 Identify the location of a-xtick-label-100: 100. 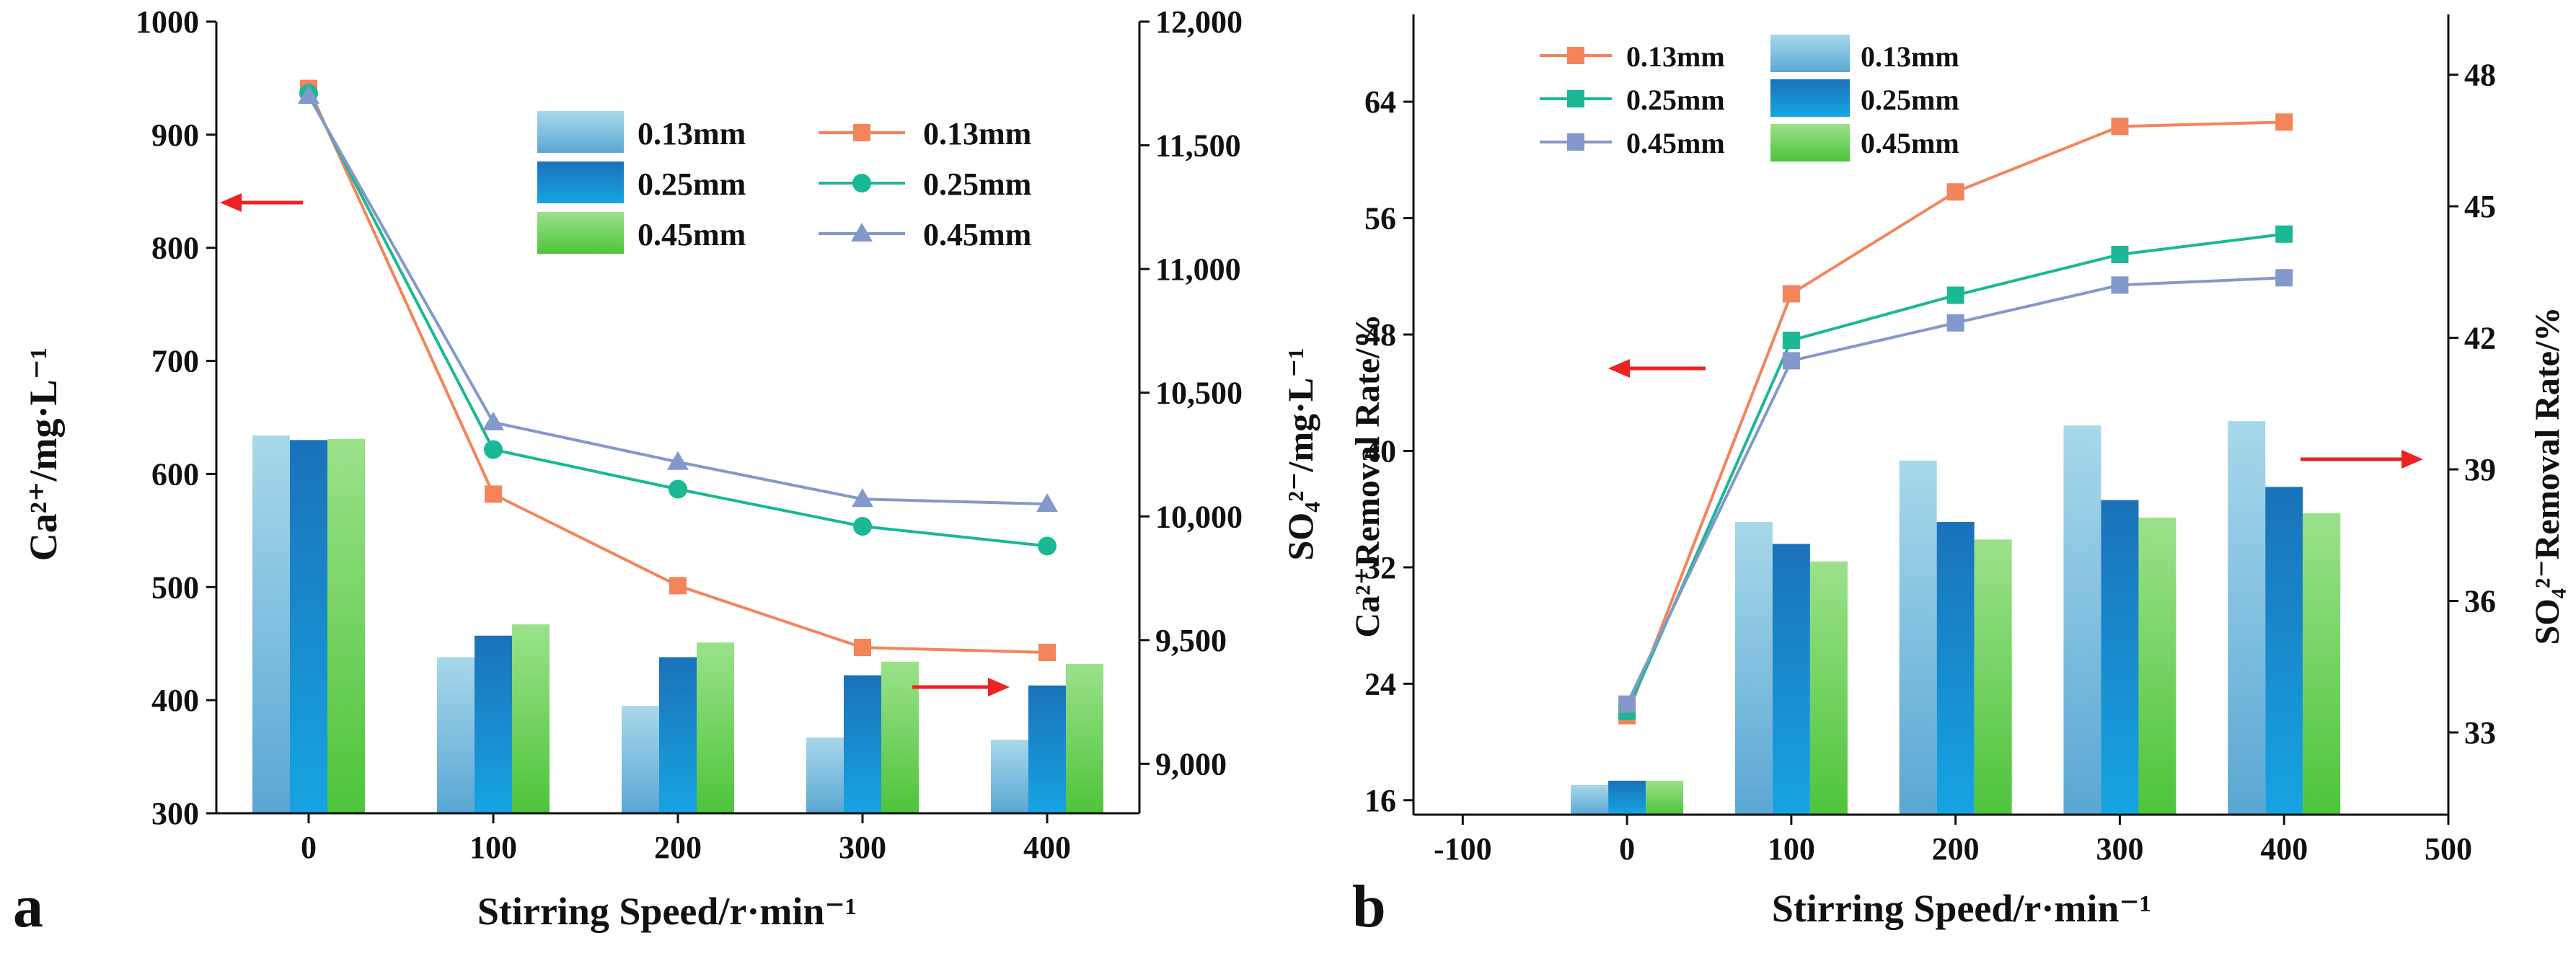
(493, 847).